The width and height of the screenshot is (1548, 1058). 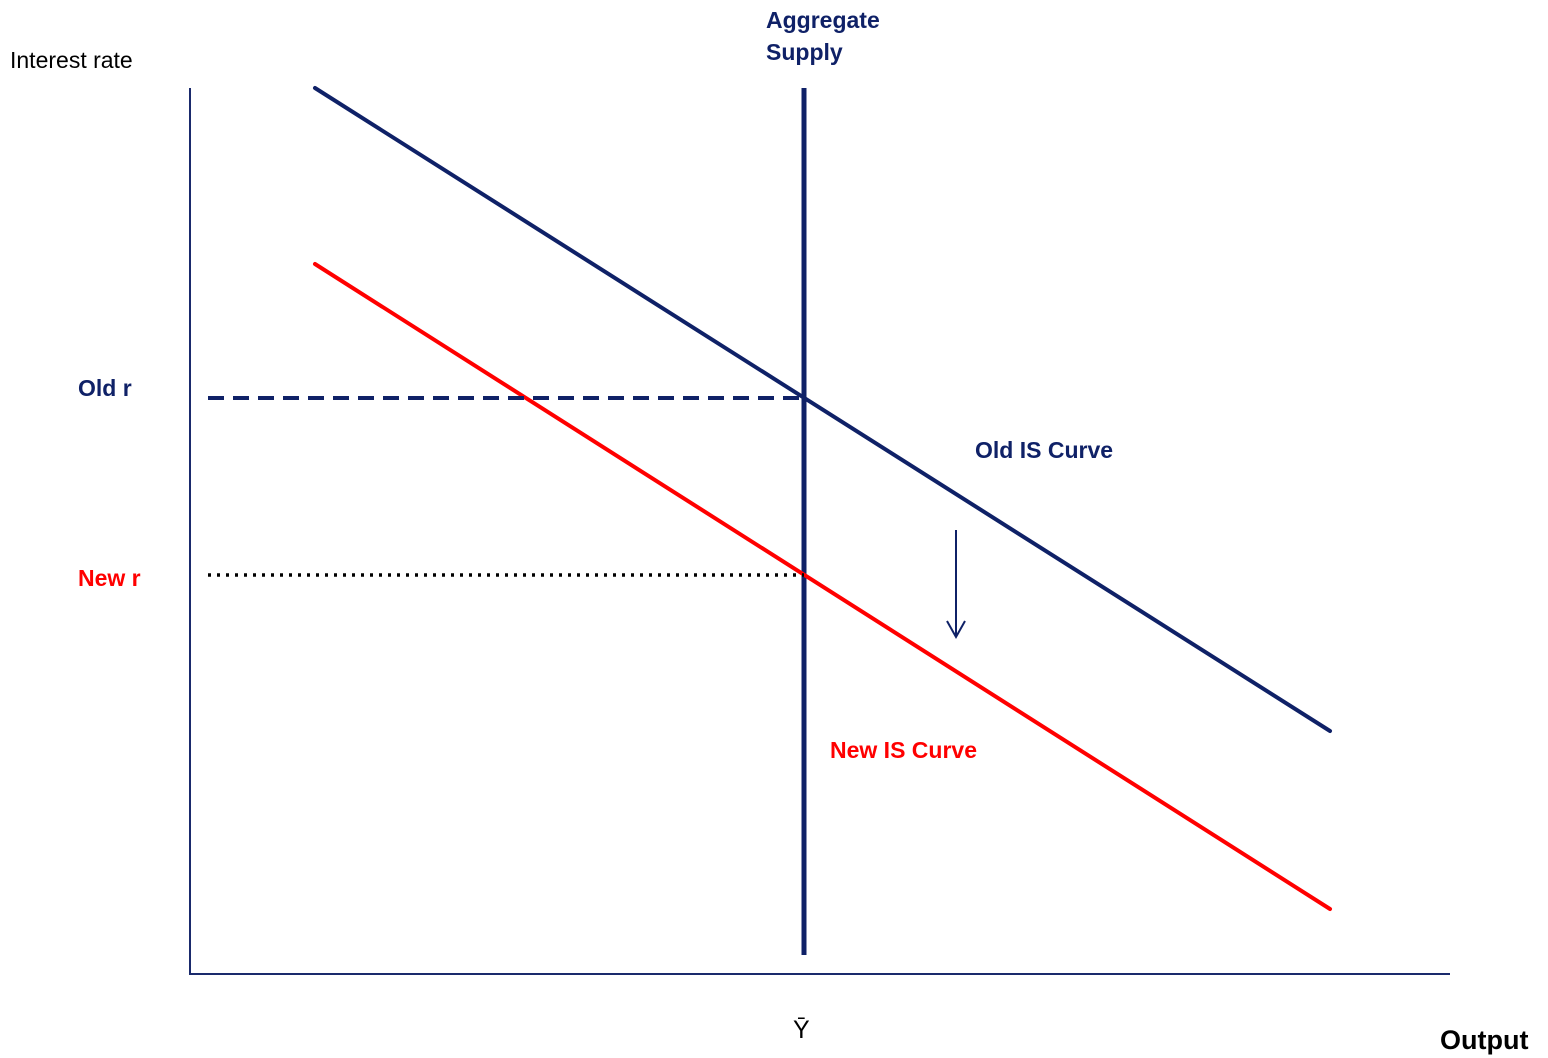 What do you see at coordinates (1484, 1040) in the screenshot?
I see `x-axis-label: Output` at bounding box center [1484, 1040].